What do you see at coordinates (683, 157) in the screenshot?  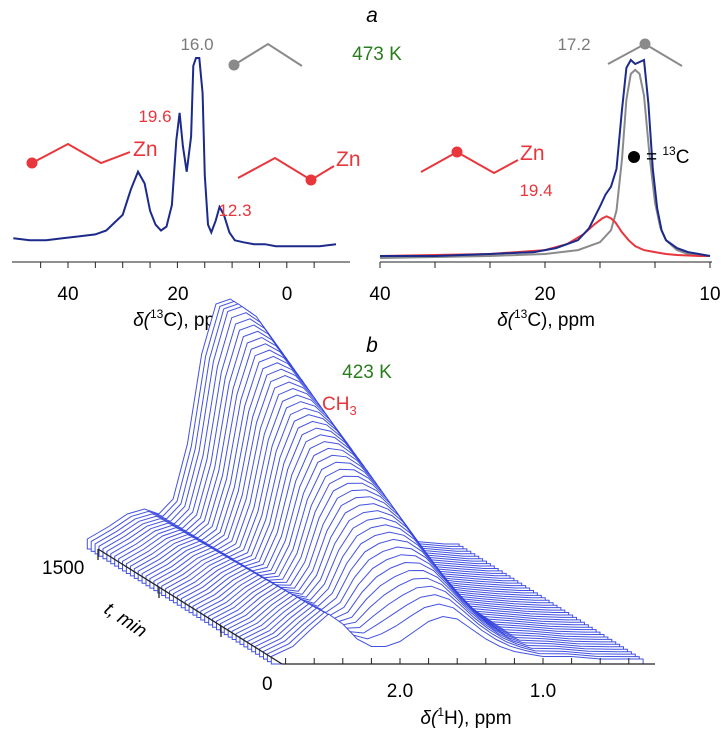 I see `legend-element: C` at bounding box center [683, 157].